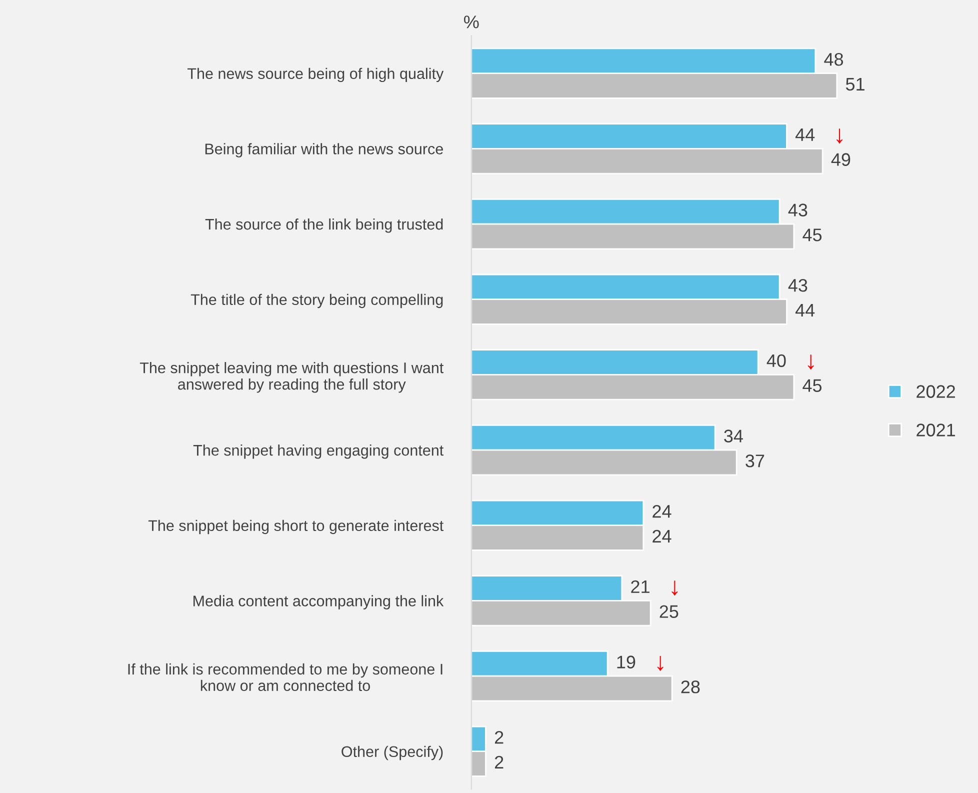  I want to click on y-tick-label: Other (Specify), so click(392, 753).